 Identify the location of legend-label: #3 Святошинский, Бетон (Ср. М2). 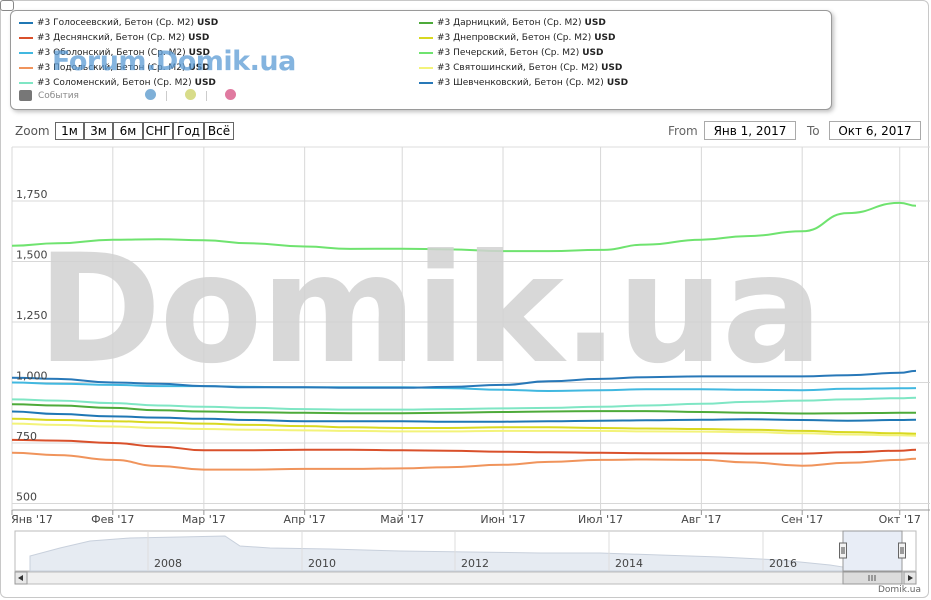
(518, 67).